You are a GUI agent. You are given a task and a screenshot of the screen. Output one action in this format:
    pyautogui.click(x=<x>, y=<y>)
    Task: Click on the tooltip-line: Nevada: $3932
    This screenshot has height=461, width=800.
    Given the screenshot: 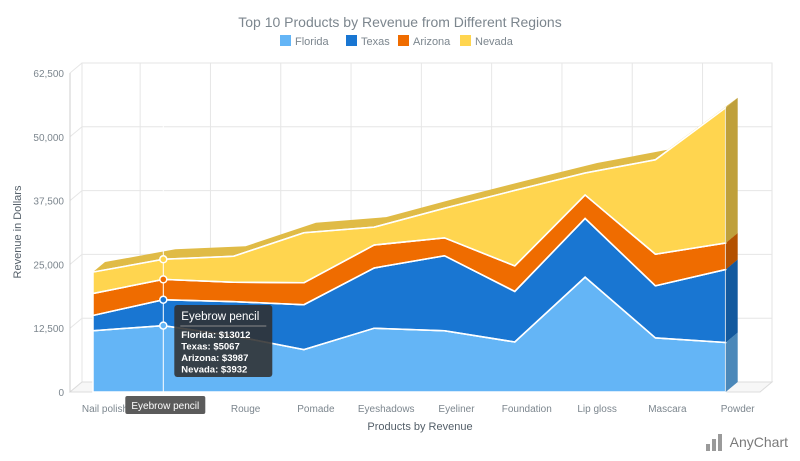 What is the action you would take?
    pyautogui.click(x=214, y=370)
    